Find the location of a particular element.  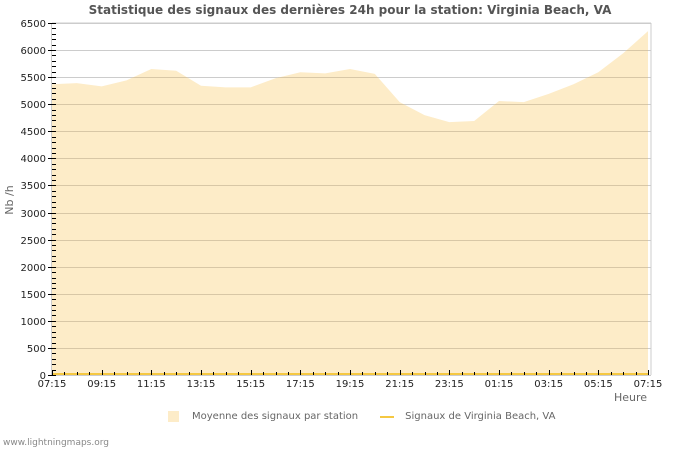

svg-text: 13:15 is located at coordinates (201, 384).